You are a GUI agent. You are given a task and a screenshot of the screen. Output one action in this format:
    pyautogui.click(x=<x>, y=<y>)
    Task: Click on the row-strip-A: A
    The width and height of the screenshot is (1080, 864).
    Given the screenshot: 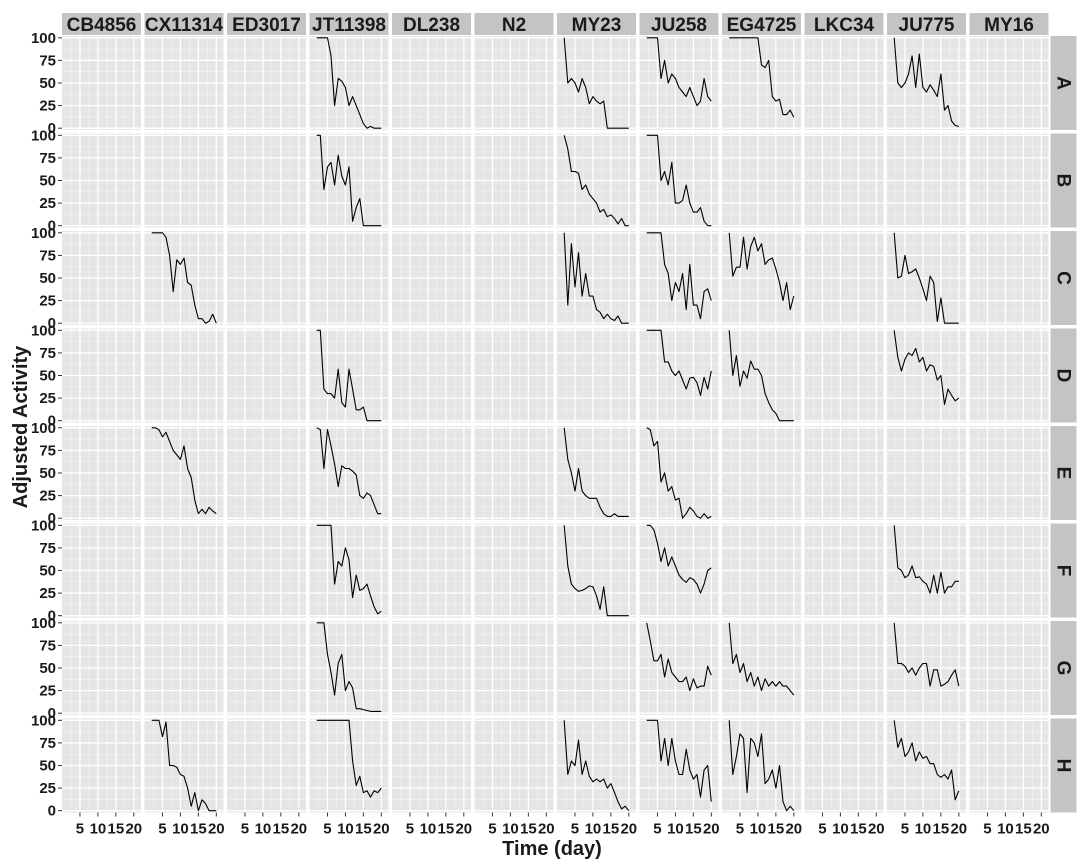 What is the action you would take?
    pyautogui.click(x=1063, y=83)
    